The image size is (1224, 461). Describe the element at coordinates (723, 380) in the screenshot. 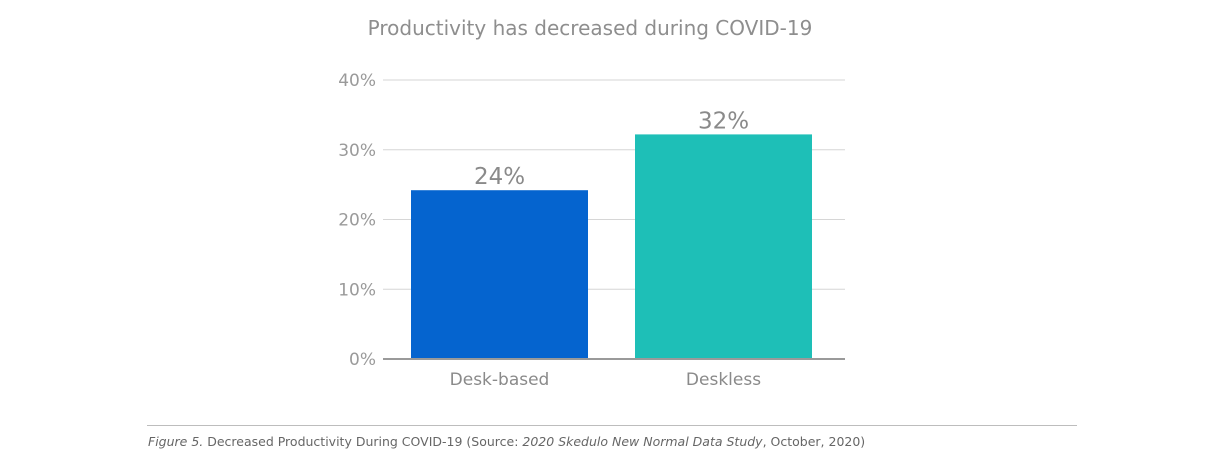

I see `category-label: Deskless` at that location.